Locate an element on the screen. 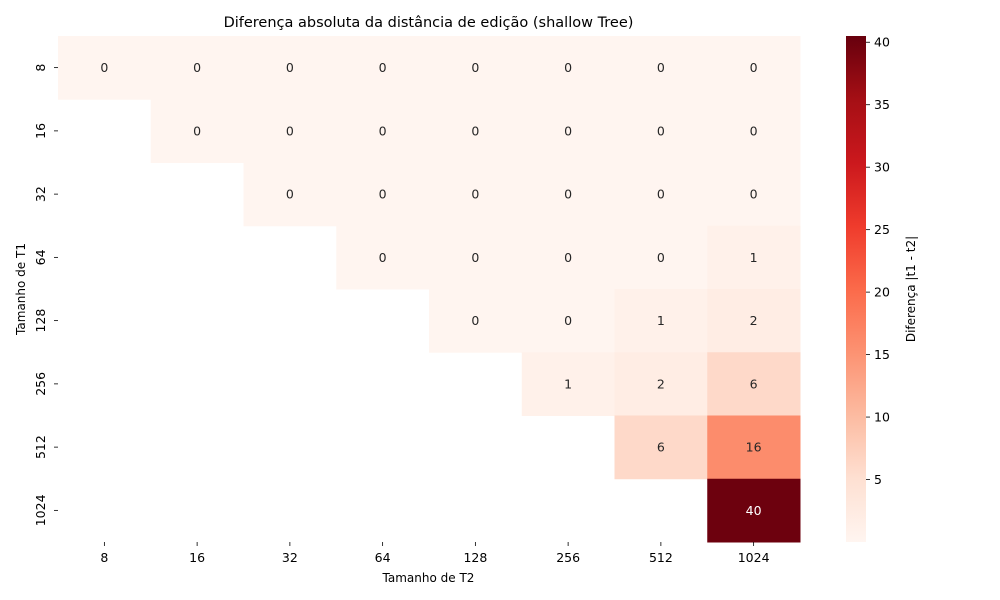  y-tick-label: 8 is located at coordinates (40, 68).